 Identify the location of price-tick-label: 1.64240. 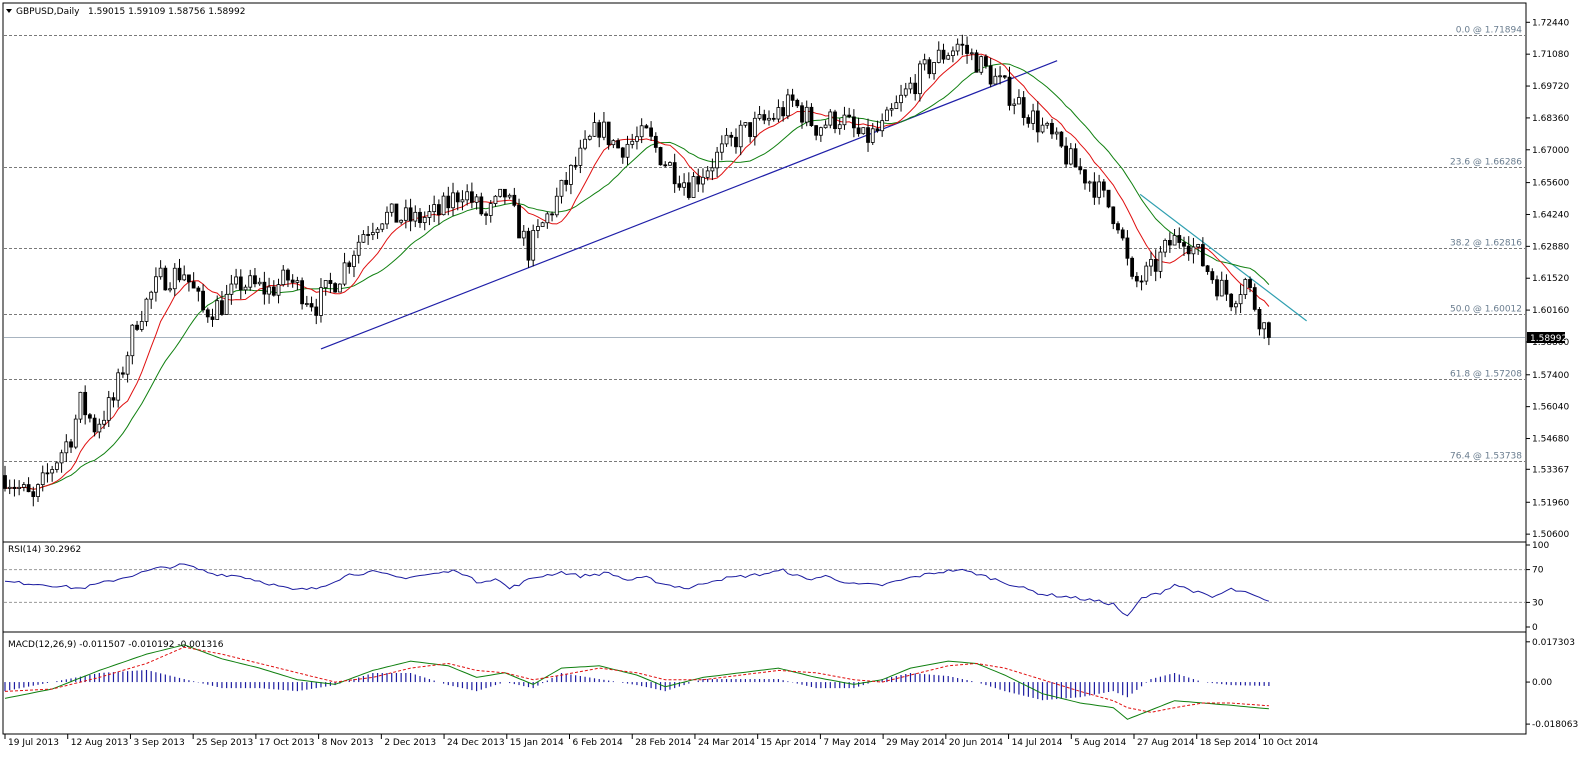
(1550, 215).